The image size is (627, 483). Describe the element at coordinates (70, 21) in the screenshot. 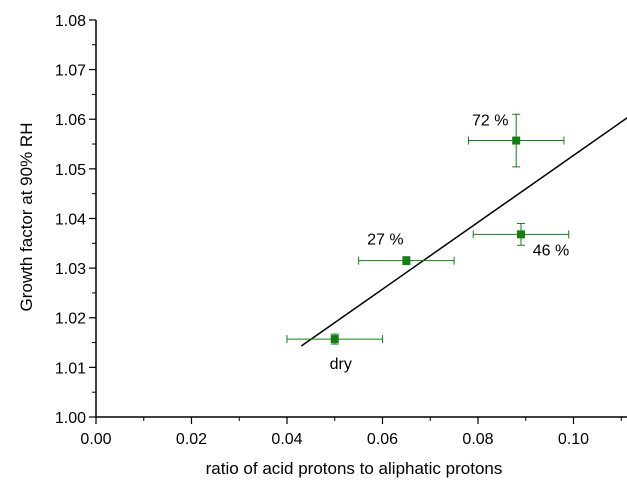

I see `y-tick-label: 1.08` at that location.